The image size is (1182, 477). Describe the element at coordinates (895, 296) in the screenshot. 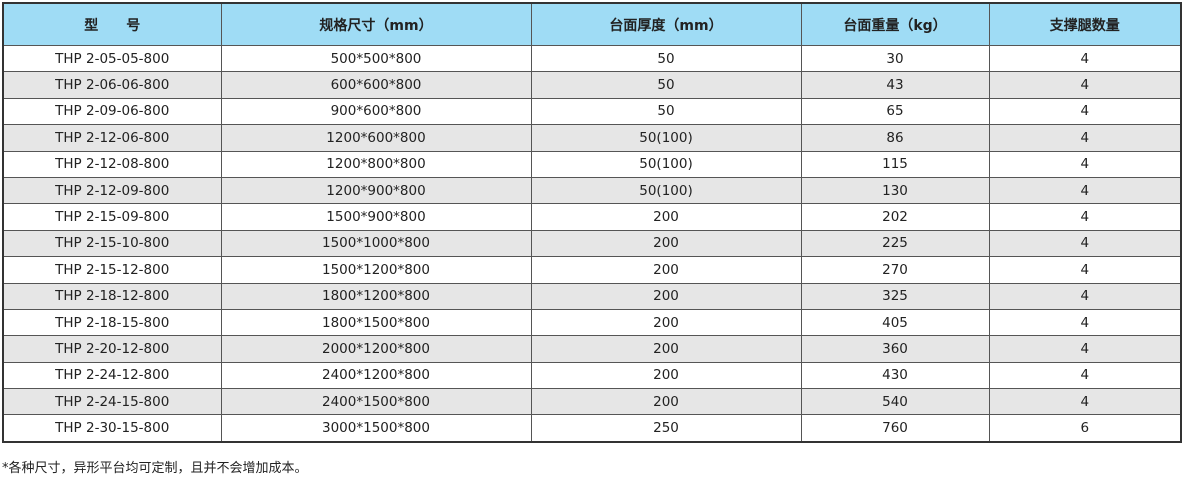

I see `table-cell: 325` at that location.